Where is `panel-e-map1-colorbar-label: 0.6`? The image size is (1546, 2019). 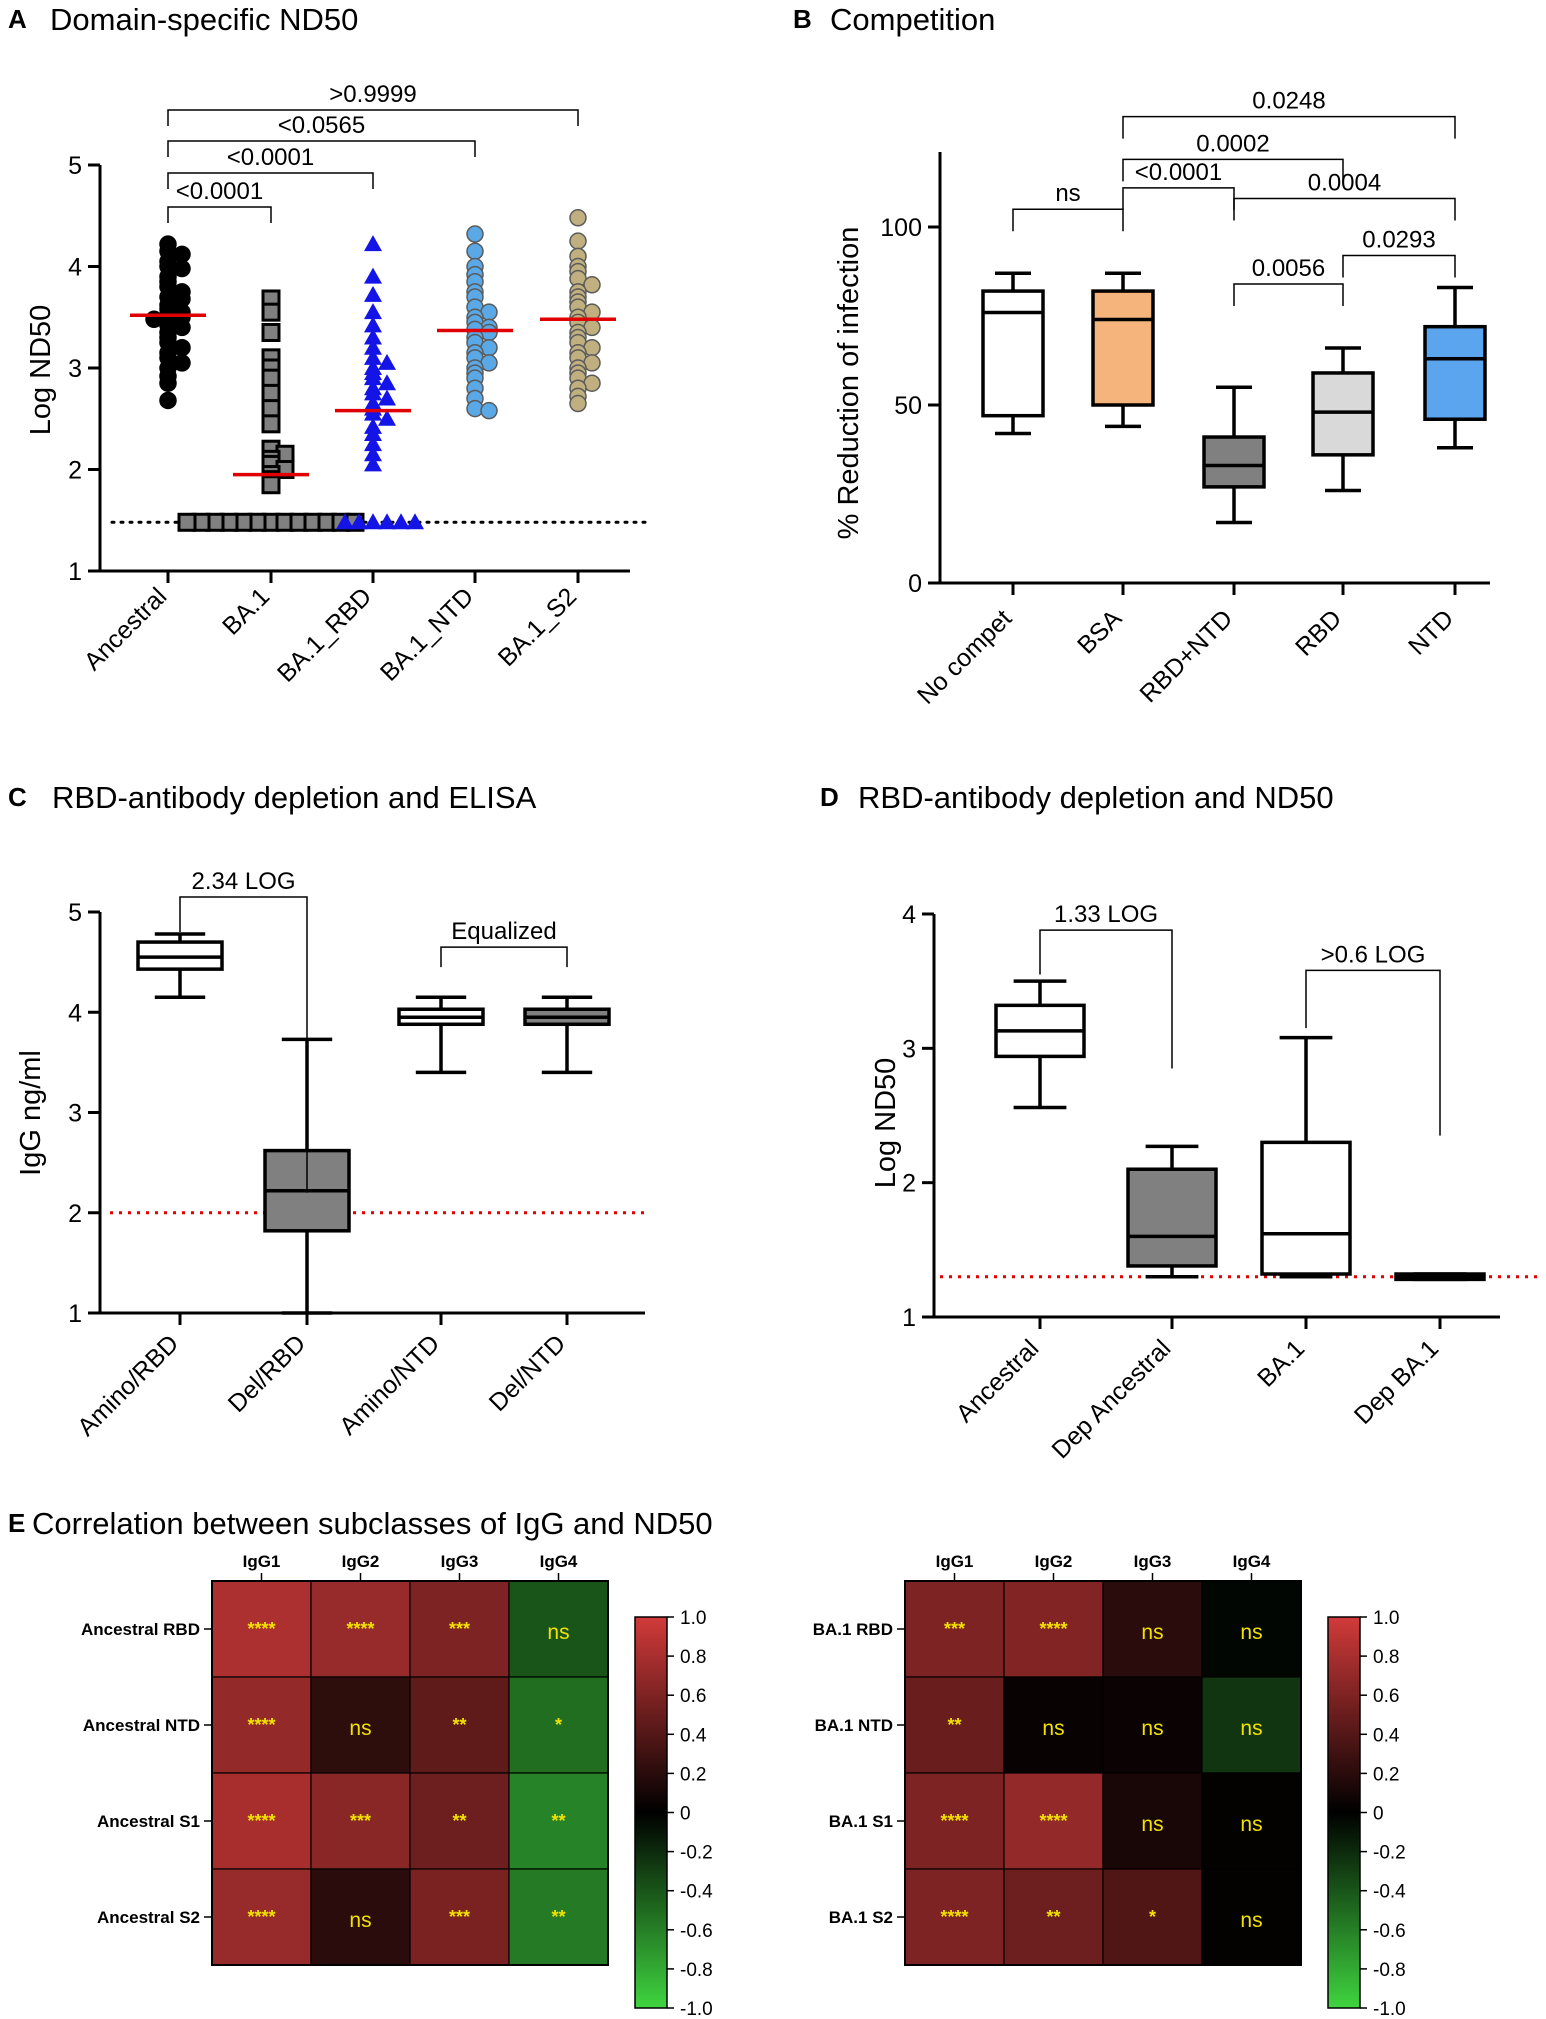
panel-e-map1-colorbar-label: 0.6 is located at coordinates (693, 1696).